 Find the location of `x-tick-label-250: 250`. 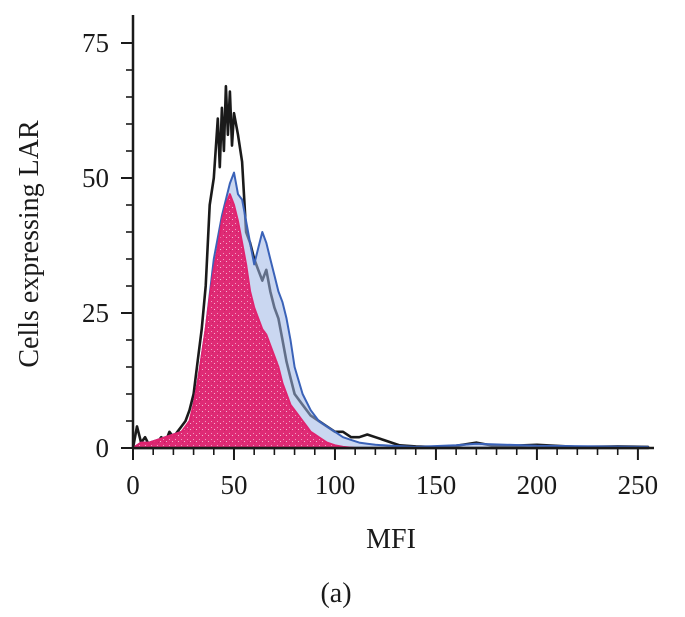

x-tick-label-250: 250 is located at coordinates (638, 485).